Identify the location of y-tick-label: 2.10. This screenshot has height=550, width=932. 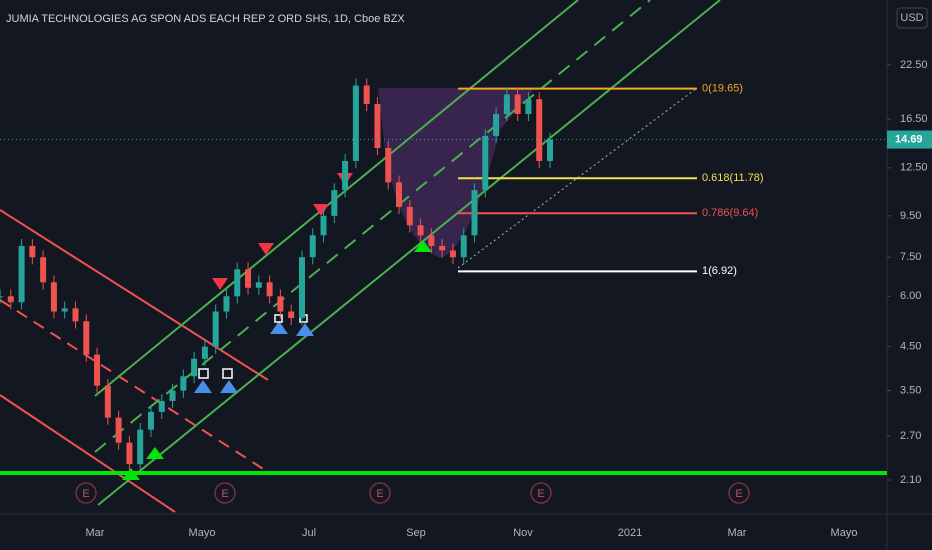
(910, 480).